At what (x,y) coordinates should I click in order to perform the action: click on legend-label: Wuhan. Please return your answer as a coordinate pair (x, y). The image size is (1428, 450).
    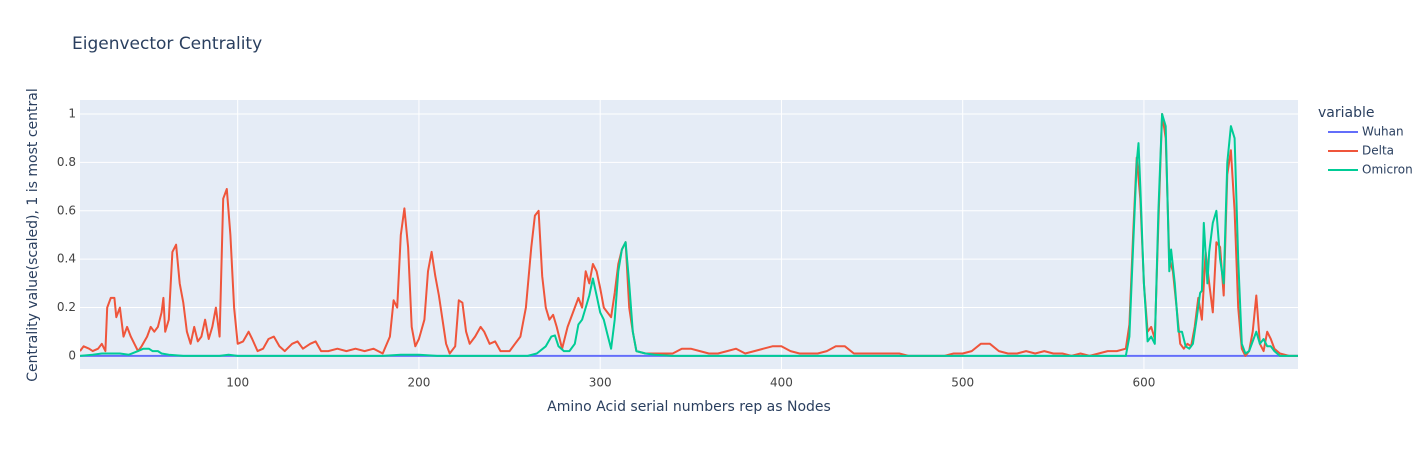
    Looking at the image, I should click on (1383, 132).